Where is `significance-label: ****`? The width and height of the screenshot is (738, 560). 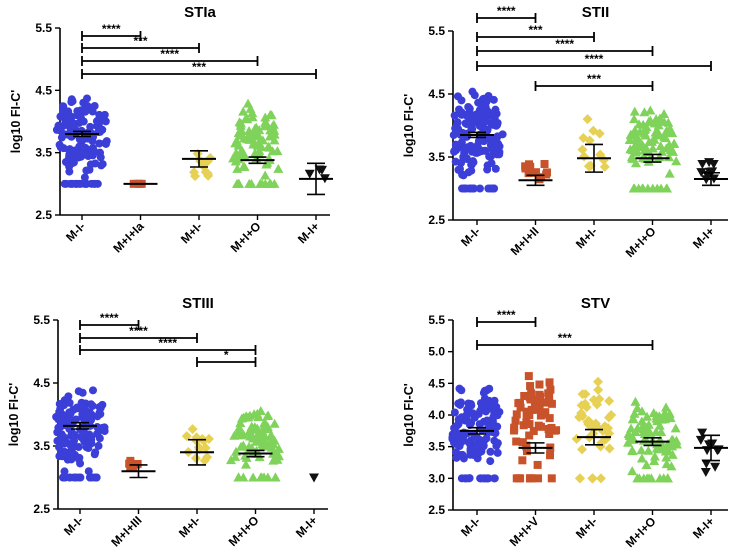
significance-label: **** is located at coordinates (138, 331).